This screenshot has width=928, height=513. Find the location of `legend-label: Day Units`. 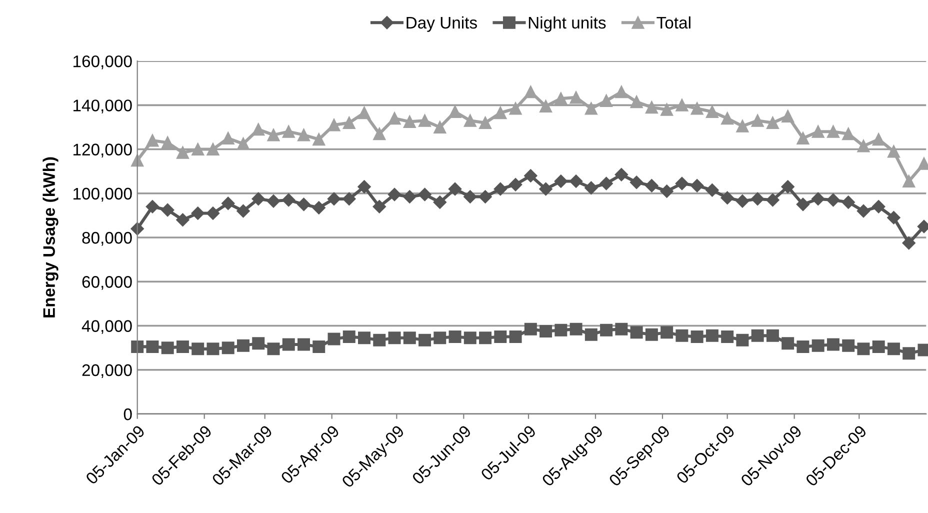

legend-label: Day Units is located at coordinates (441, 24).